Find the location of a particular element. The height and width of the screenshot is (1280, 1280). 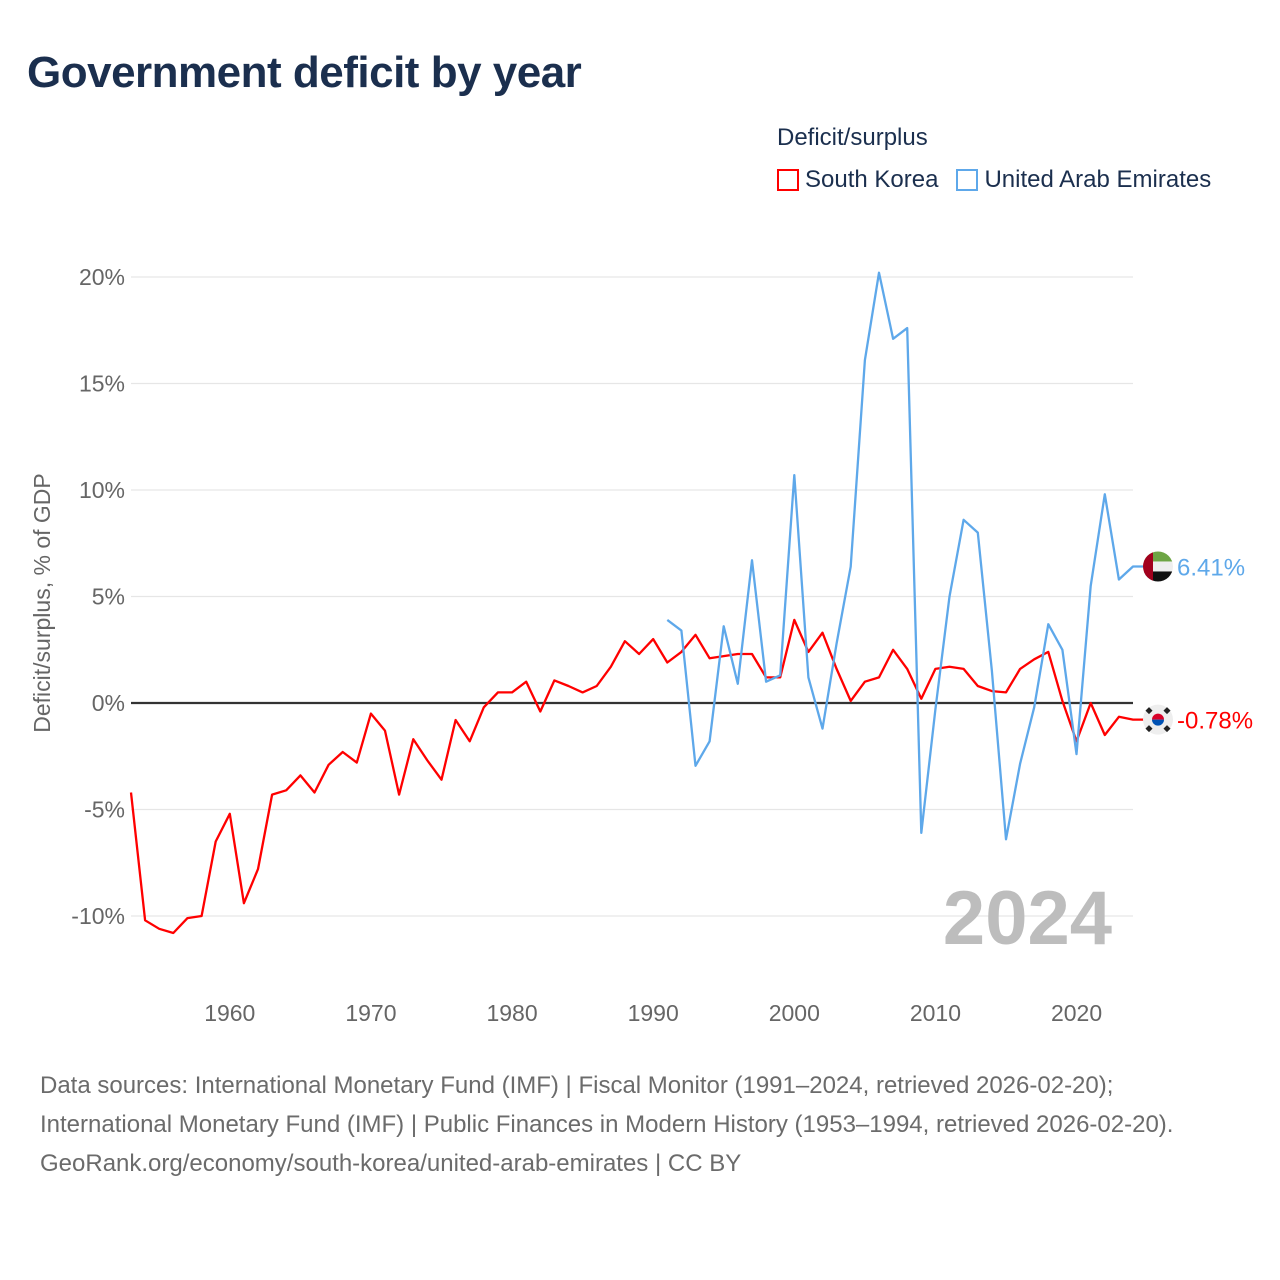

y-tick-label: 15% is located at coordinates (102, 384).